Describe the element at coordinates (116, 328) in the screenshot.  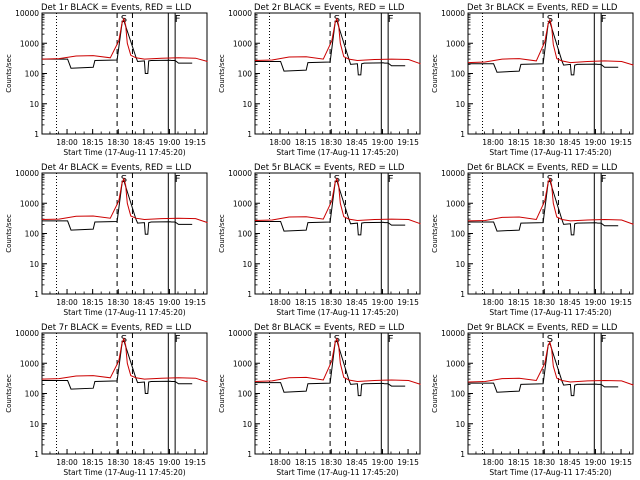
I see `panel-title: Det 7r BLACK = Events, RED = LLD` at that location.